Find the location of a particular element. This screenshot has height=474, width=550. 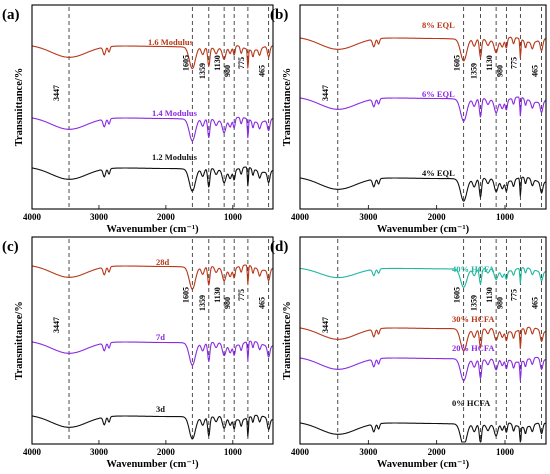

series-label: 4% EQL is located at coordinates (438, 173).